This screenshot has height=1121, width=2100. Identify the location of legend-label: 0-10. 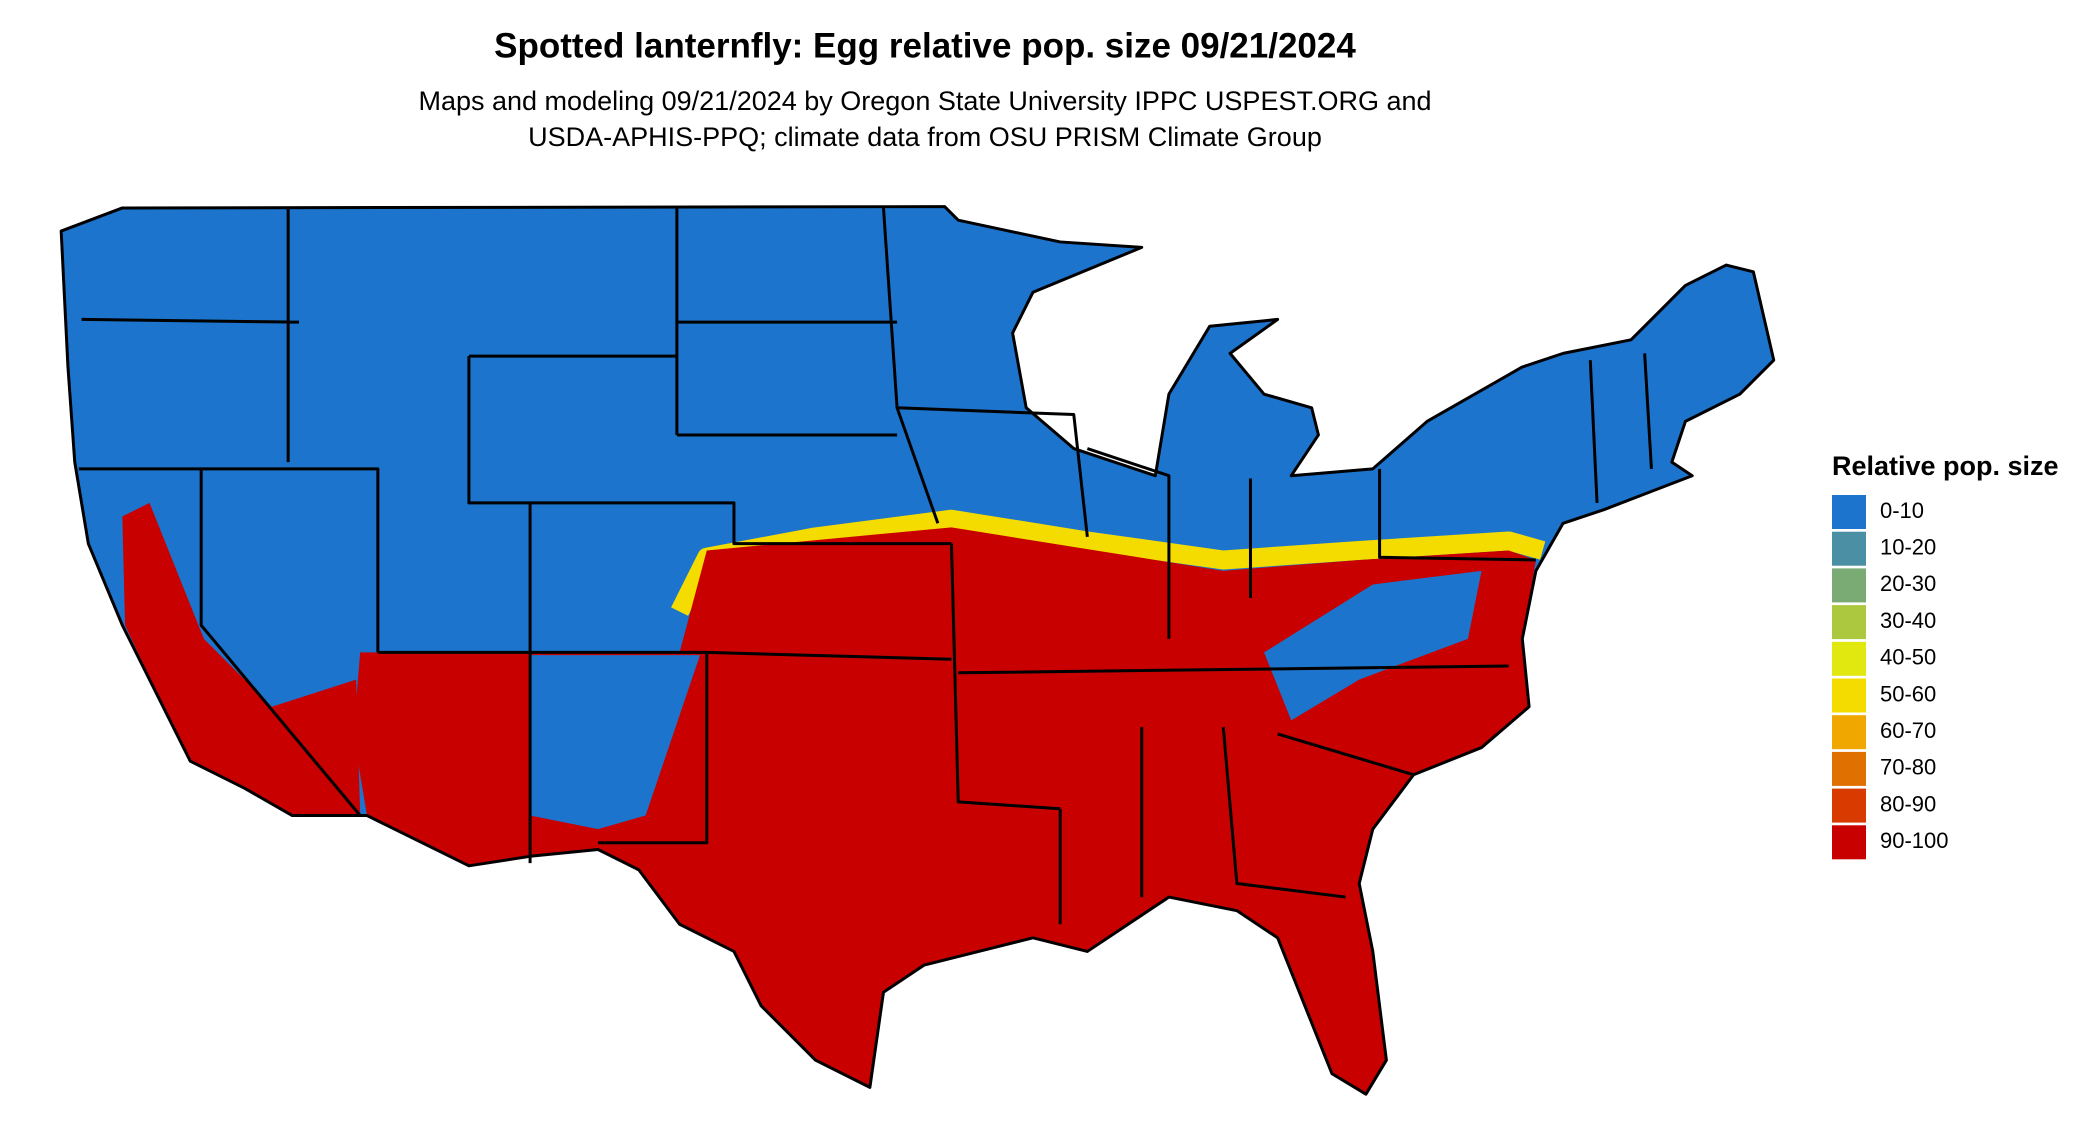
(1902, 510).